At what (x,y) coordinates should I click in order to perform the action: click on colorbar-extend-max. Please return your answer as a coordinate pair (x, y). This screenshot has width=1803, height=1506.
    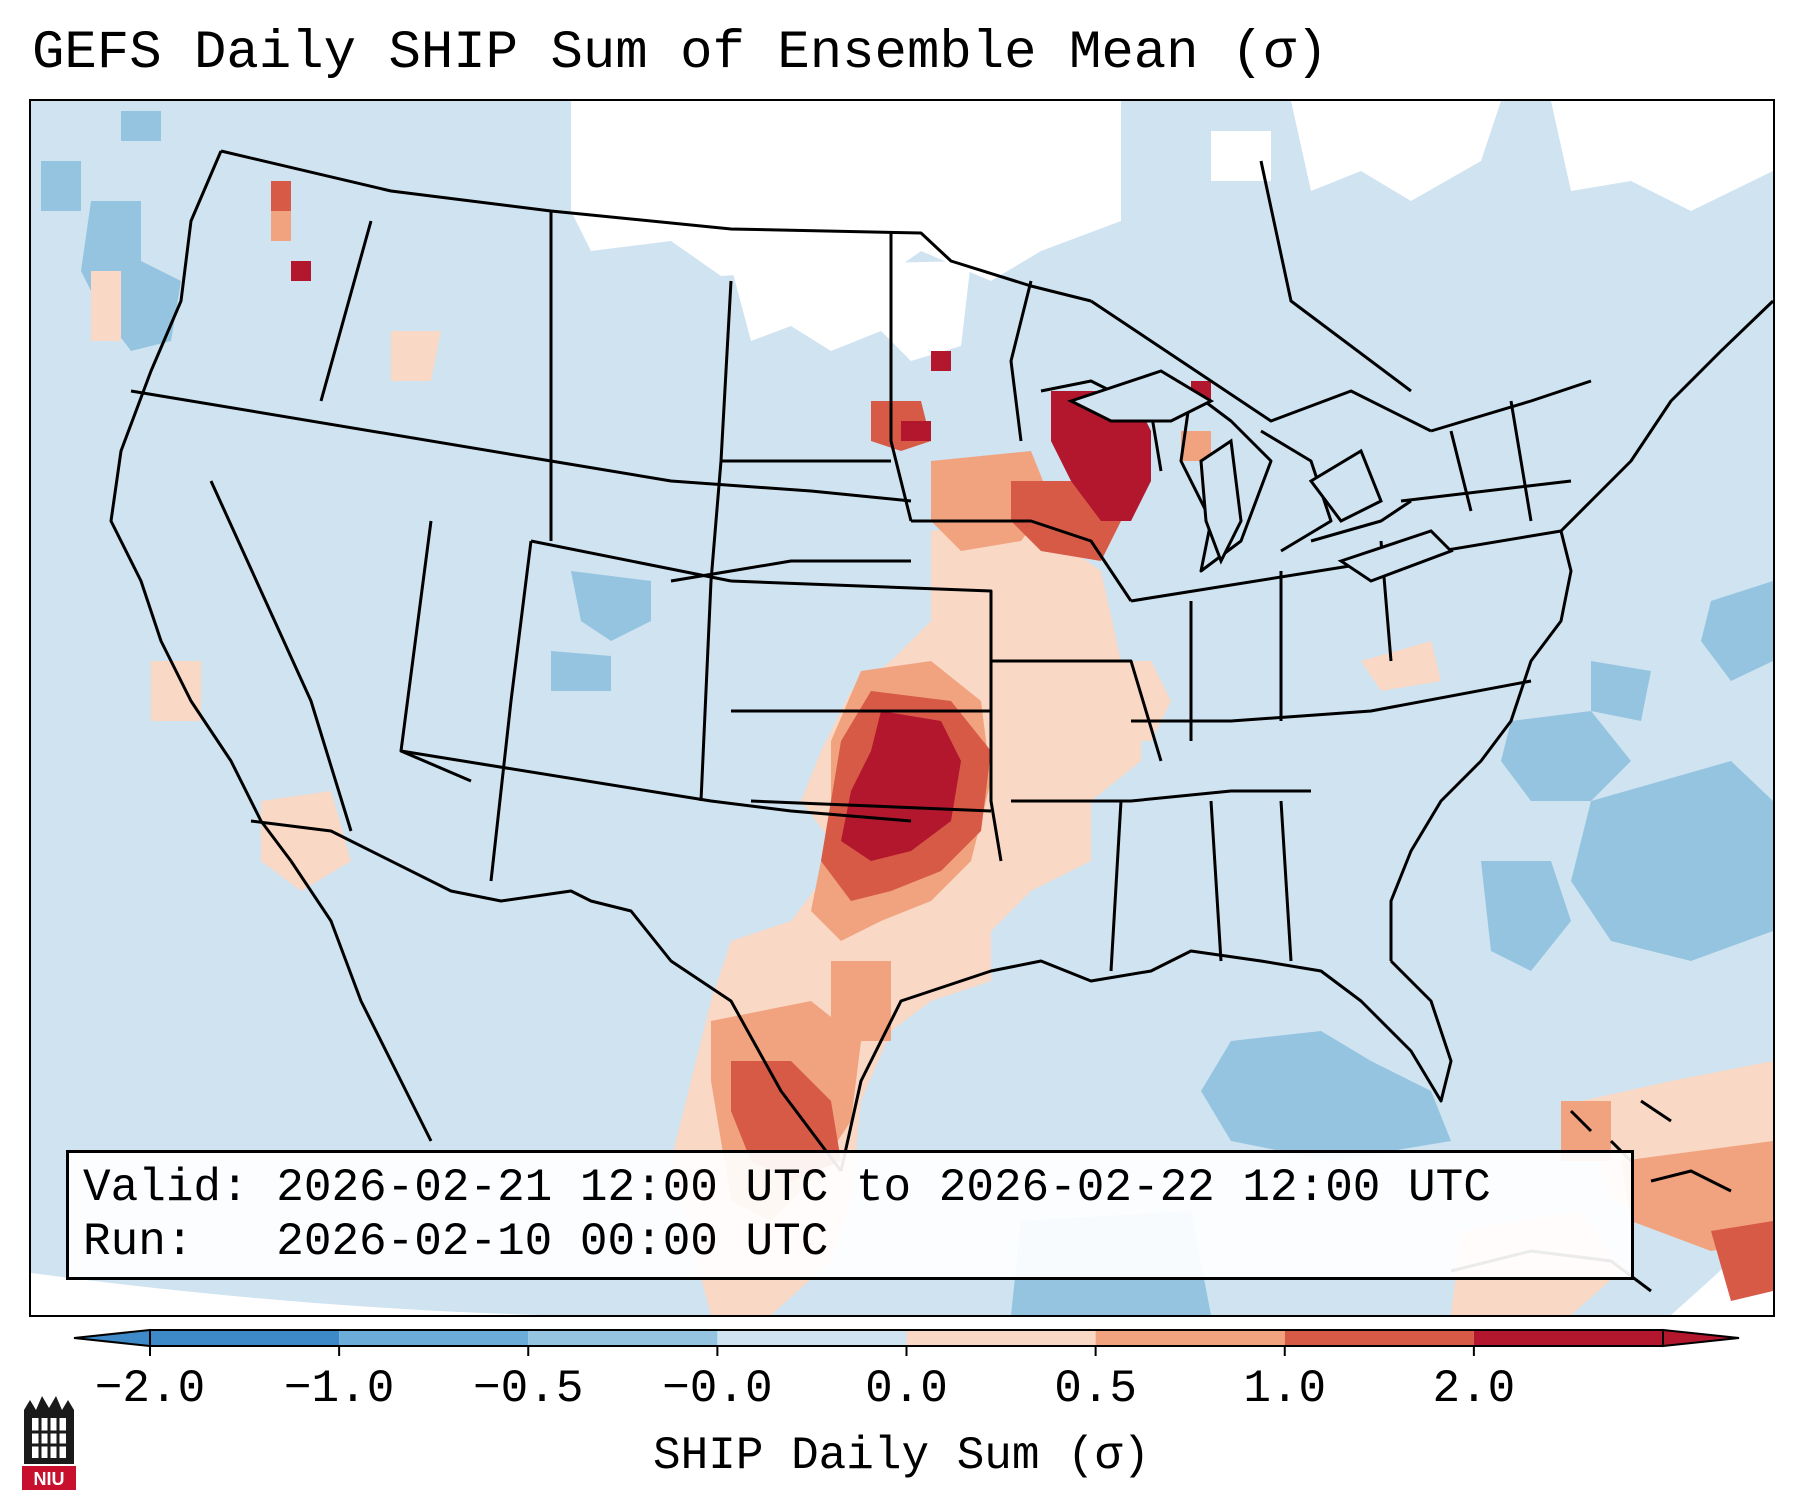
    Looking at the image, I should click on (1701, 1338).